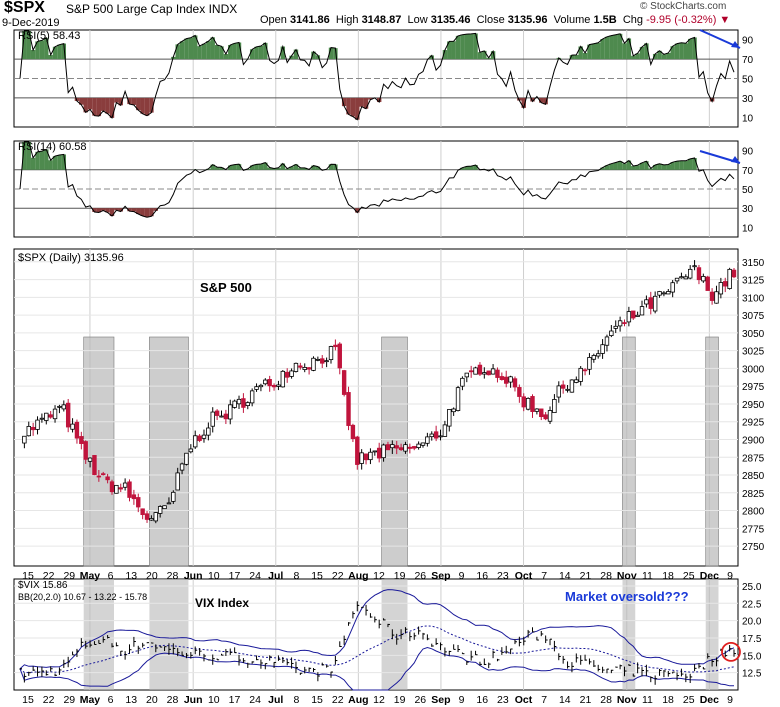 Image resolution: width=780 pixels, height=707 pixels. Describe the element at coordinates (544, 700) in the screenshot. I see `x-tick-label-bottom: 7` at that location.